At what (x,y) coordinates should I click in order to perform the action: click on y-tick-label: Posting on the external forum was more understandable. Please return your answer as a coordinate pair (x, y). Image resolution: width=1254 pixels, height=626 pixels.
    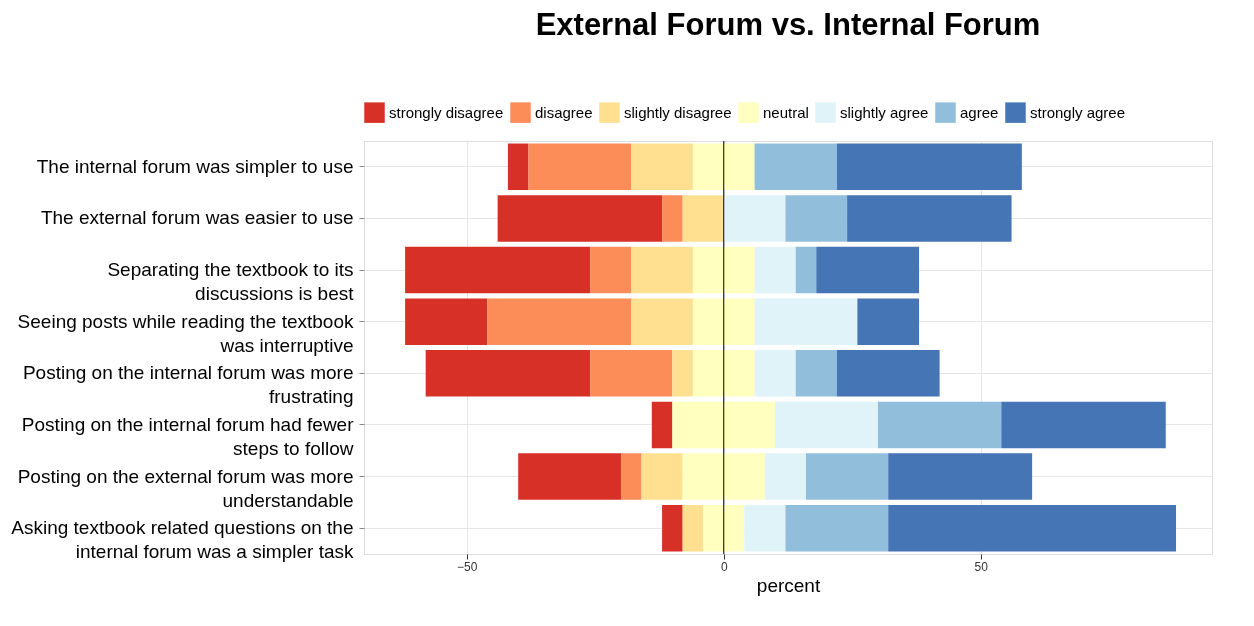
    Looking at the image, I should click on (185, 488).